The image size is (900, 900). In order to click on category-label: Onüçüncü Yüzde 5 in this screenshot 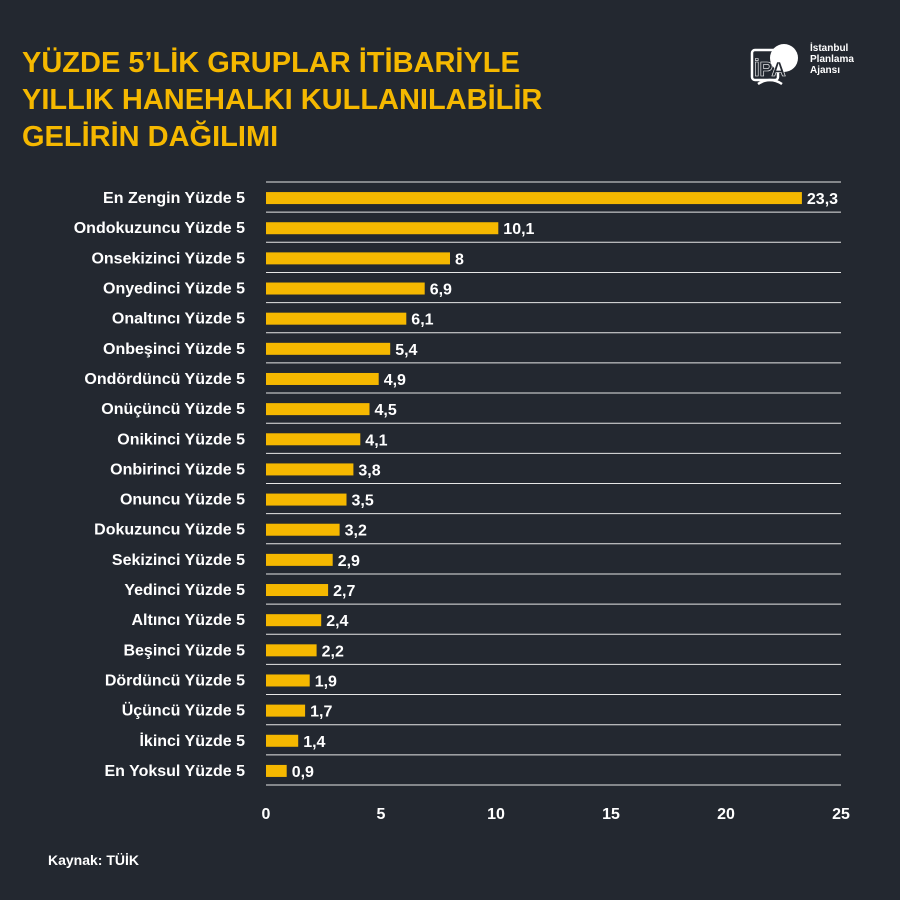, I will do `click(173, 409)`.